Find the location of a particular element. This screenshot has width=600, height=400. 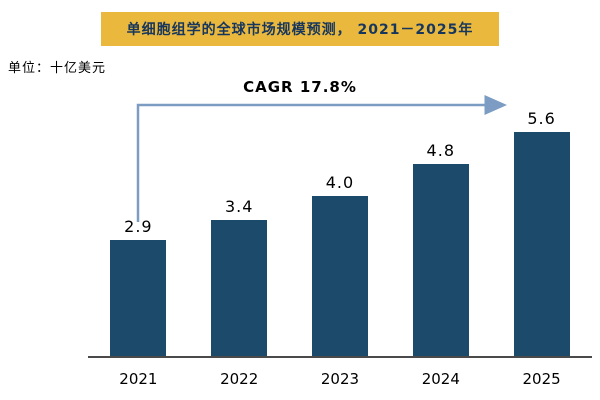

bar-column-2022: 3.4 is located at coordinates (239, 276).